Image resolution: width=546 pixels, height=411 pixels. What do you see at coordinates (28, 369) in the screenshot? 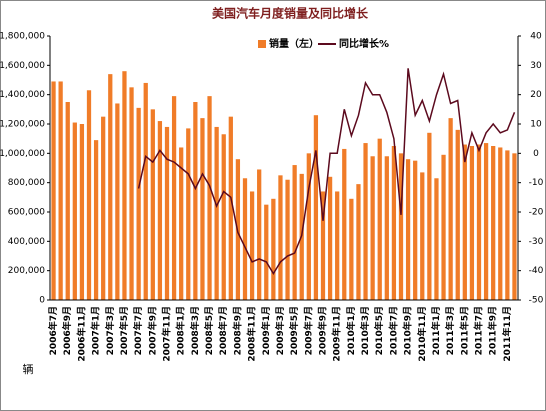
I see `y-axis-label: 辆` at bounding box center [28, 369].